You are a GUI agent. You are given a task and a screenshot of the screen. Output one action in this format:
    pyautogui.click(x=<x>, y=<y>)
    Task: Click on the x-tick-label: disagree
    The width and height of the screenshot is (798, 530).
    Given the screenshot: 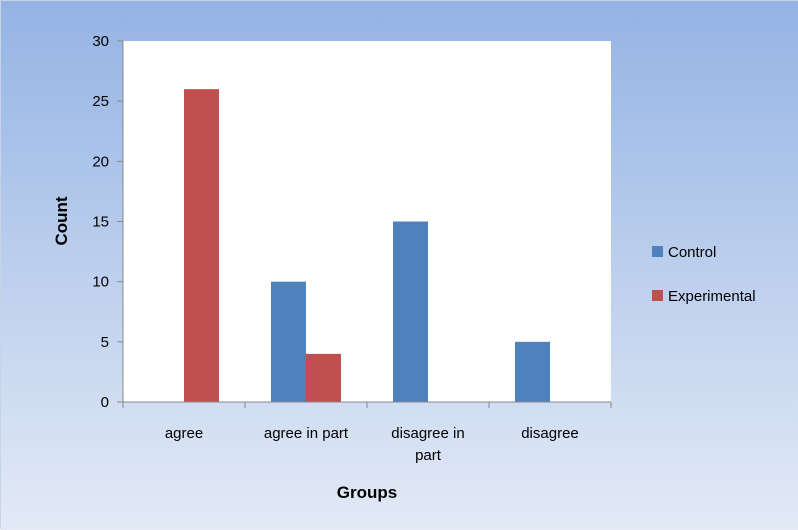 What is the action you would take?
    pyautogui.click(x=550, y=433)
    